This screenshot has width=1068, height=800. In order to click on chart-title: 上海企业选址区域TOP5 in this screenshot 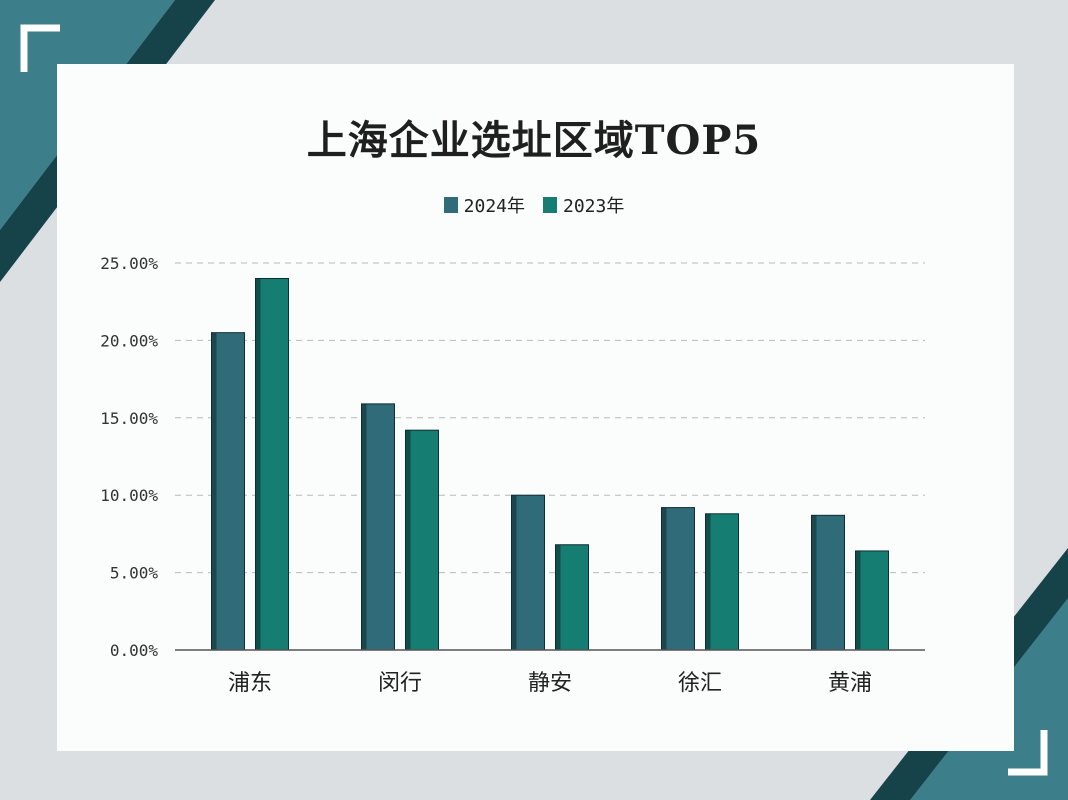, I will do `click(534, 140)`.